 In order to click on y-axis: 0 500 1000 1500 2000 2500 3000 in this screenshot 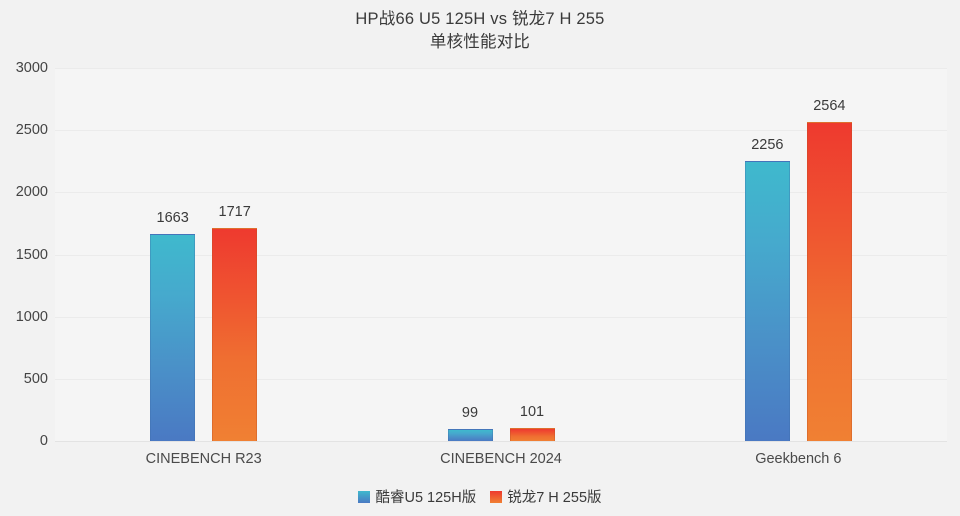, I will do `click(24, 254)`.